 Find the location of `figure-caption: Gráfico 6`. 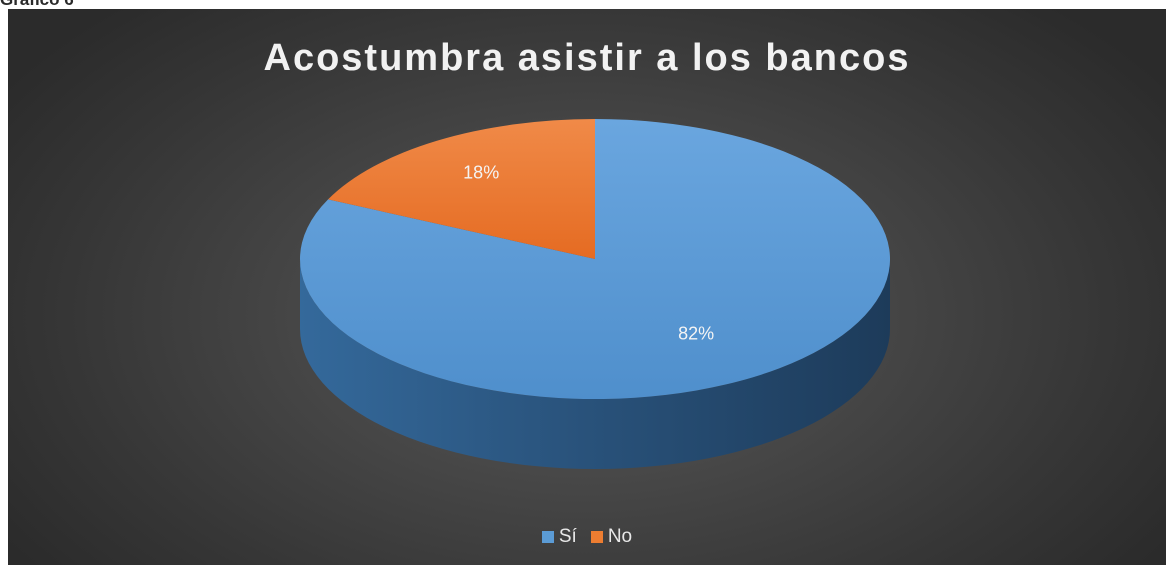

figure-caption: Gráfico 6 is located at coordinates (37, 4).